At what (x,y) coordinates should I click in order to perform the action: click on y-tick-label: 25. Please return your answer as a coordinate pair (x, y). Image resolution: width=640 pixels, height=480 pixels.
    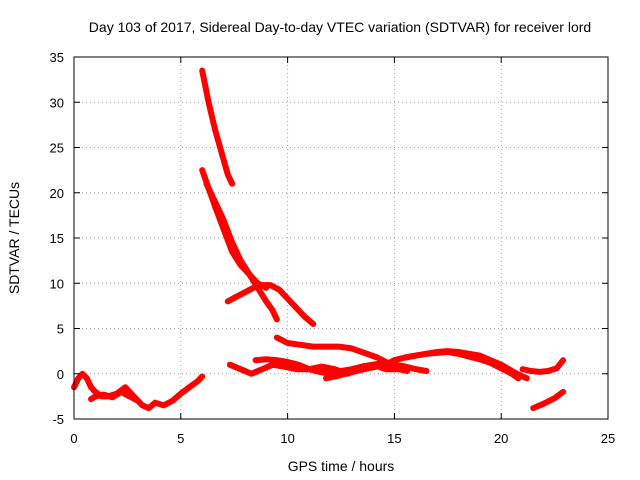
    Looking at the image, I should click on (57, 148).